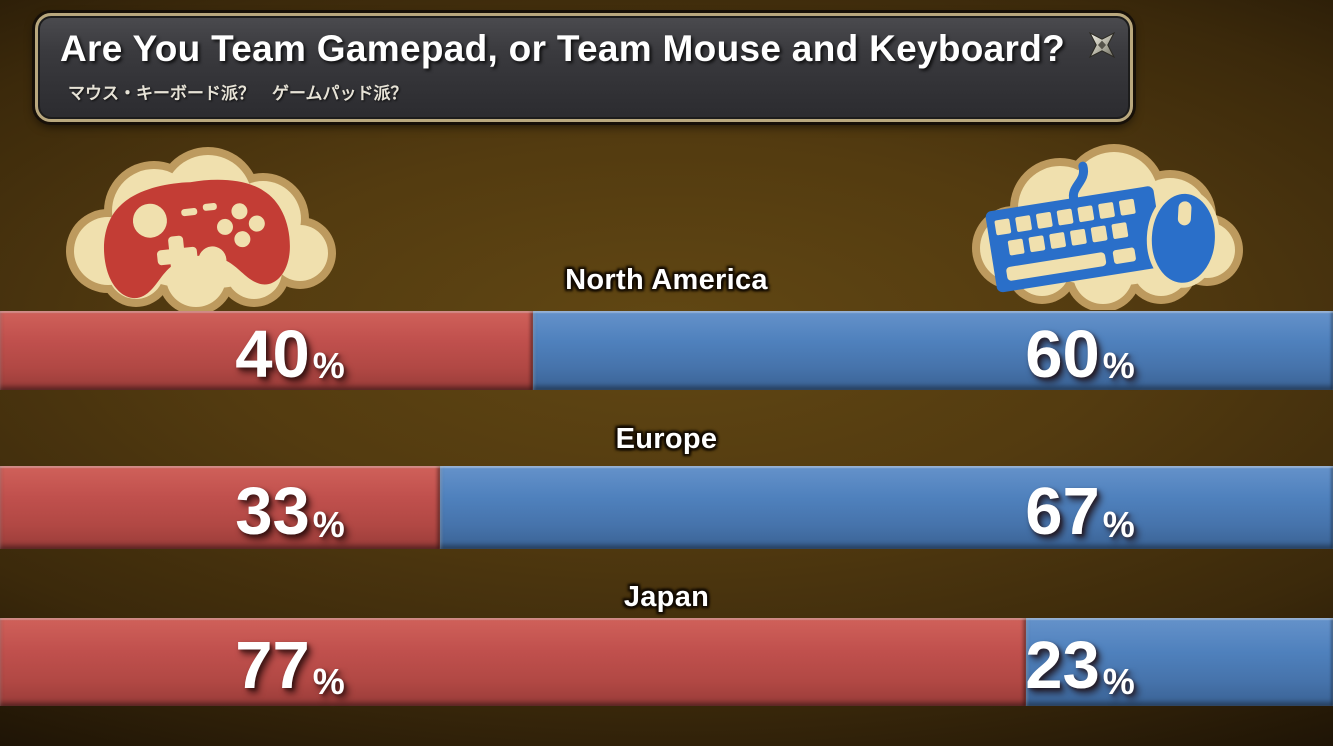 This screenshot has width=1333, height=746. I want to click on mkb-segment-europe, so click(886, 507).